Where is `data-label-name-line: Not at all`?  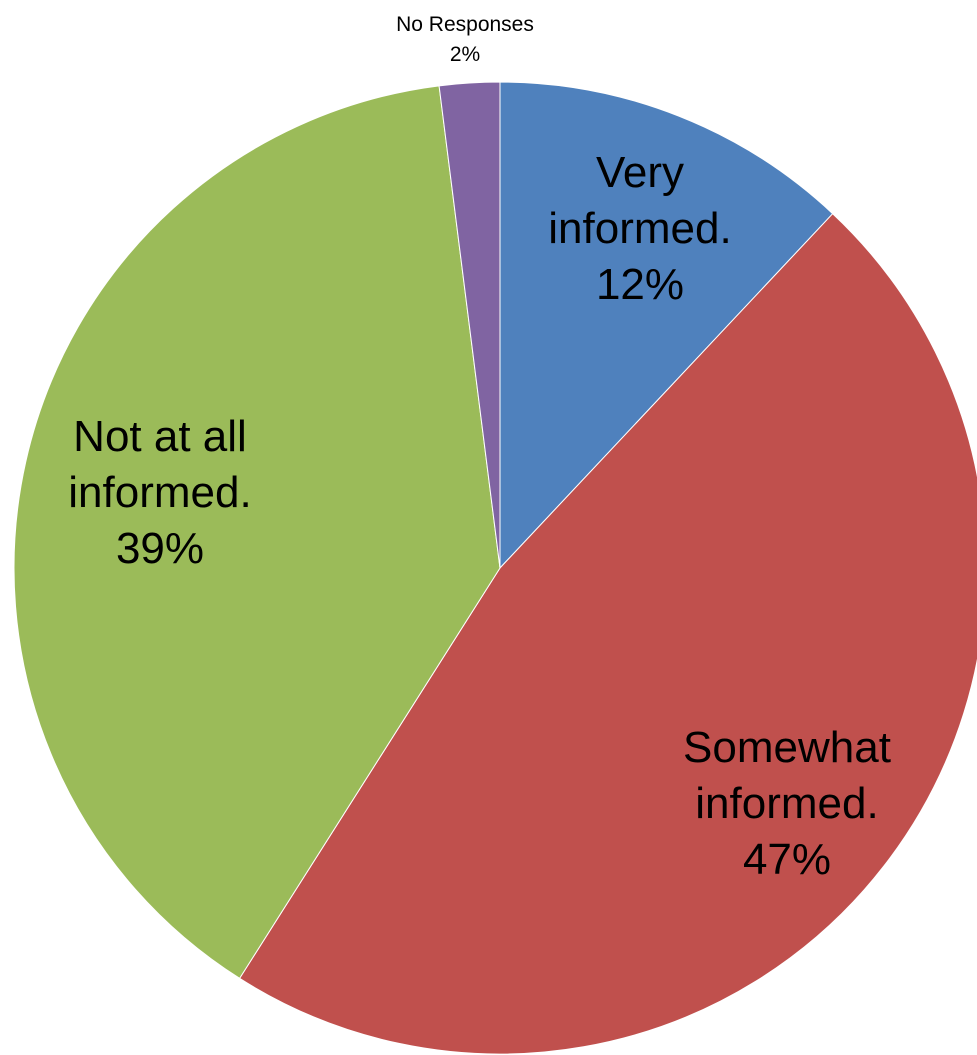 data-label-name-line: Not at all is located at coordinates (160, 436).